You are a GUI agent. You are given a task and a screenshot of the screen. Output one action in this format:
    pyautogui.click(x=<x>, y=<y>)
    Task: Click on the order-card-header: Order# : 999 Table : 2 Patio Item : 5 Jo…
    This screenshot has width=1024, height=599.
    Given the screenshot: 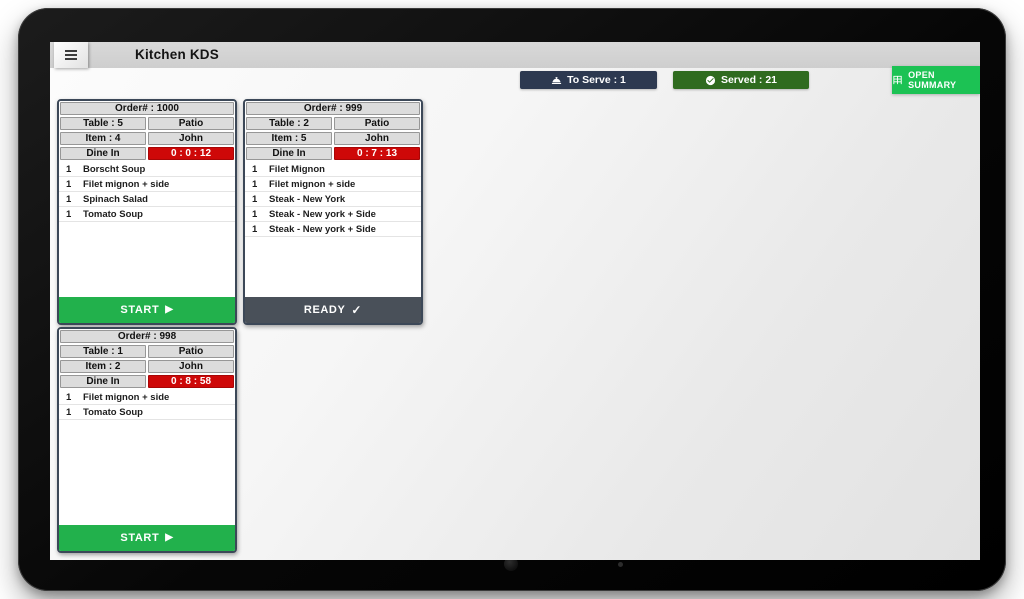 What is the action you would take?
    pyautogui.click(x=333, y=131)
    